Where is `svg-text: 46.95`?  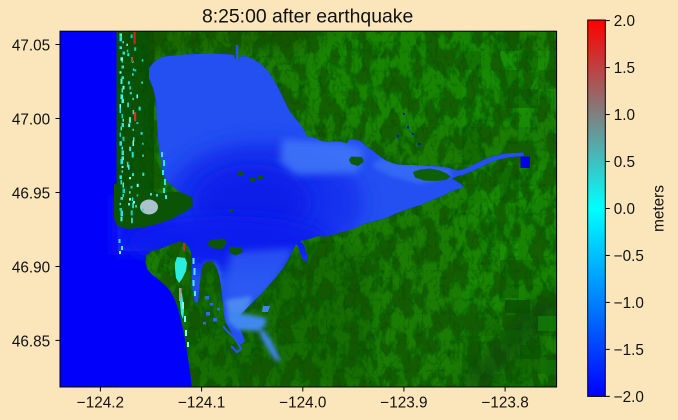 svg-text: 46.95 is located at coordinates (31, 194).